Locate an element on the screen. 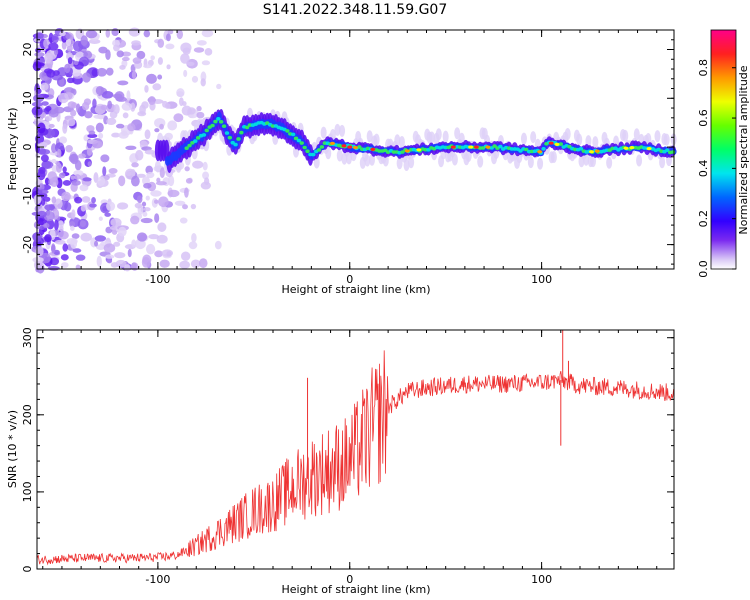  colorbar-tick-label: 0.8 is located at coordinates (703, 68).